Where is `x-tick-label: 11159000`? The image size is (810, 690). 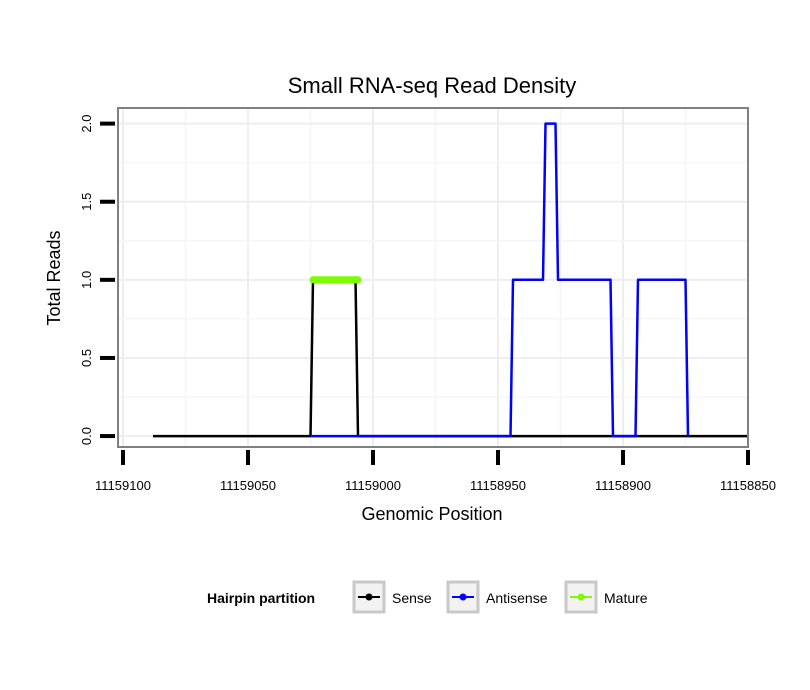 x-tick-label: 11159000 is located at coordinates (373, 485).